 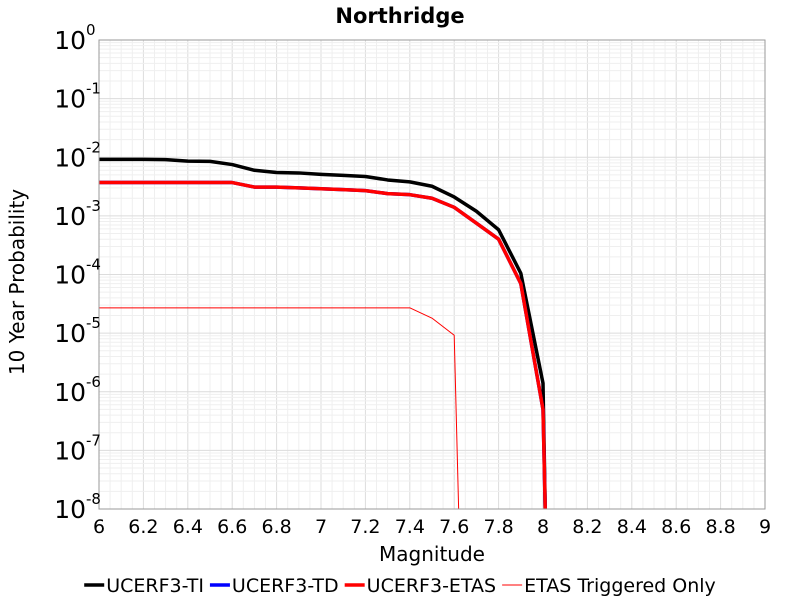 I want to click on y-tick-label: 10 -2, so click(x=77, y=155).